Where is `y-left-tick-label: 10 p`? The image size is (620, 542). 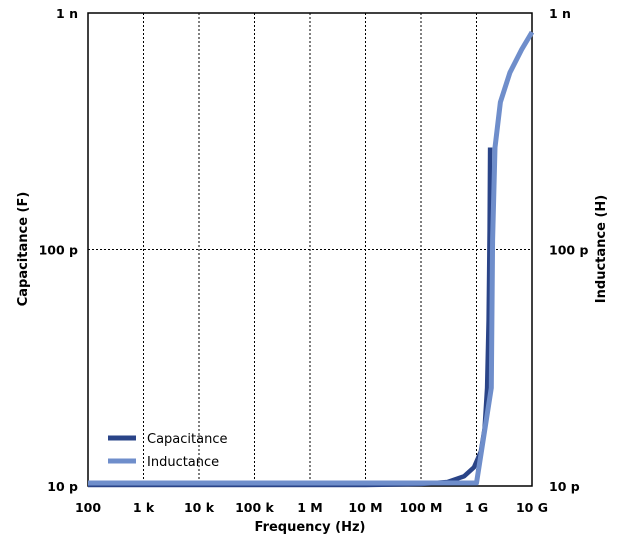
y-left-tick-label: 10 p is located at coordinates (62, 486).